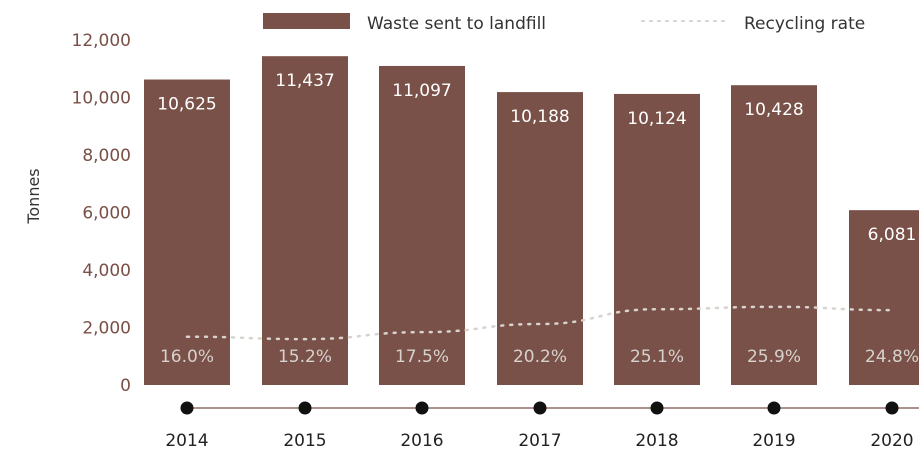  I want to click on y-axis: 0 2,000 4,000 6,000 8,000 10,000 12,000, so click(101, 213).